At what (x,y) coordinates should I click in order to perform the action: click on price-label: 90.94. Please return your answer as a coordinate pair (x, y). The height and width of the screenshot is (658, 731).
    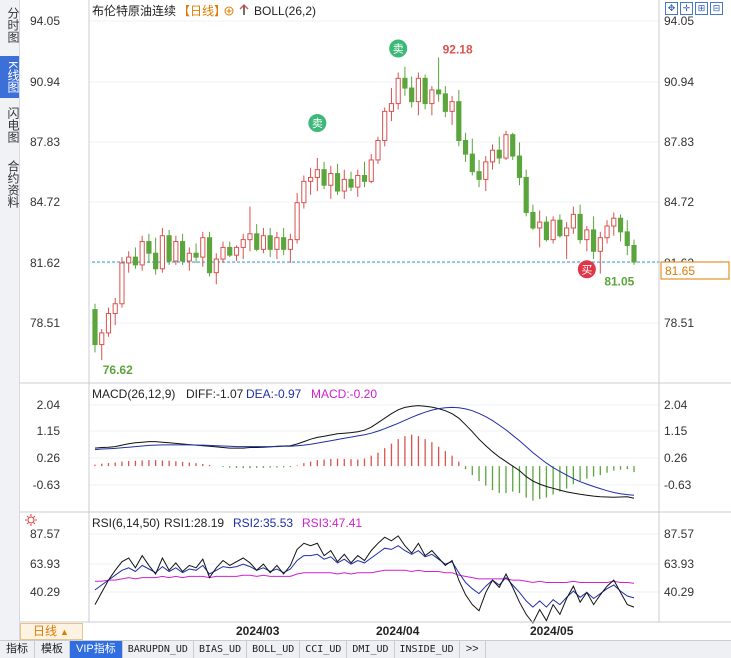
    Looking at the image, I should click on (679, 82).